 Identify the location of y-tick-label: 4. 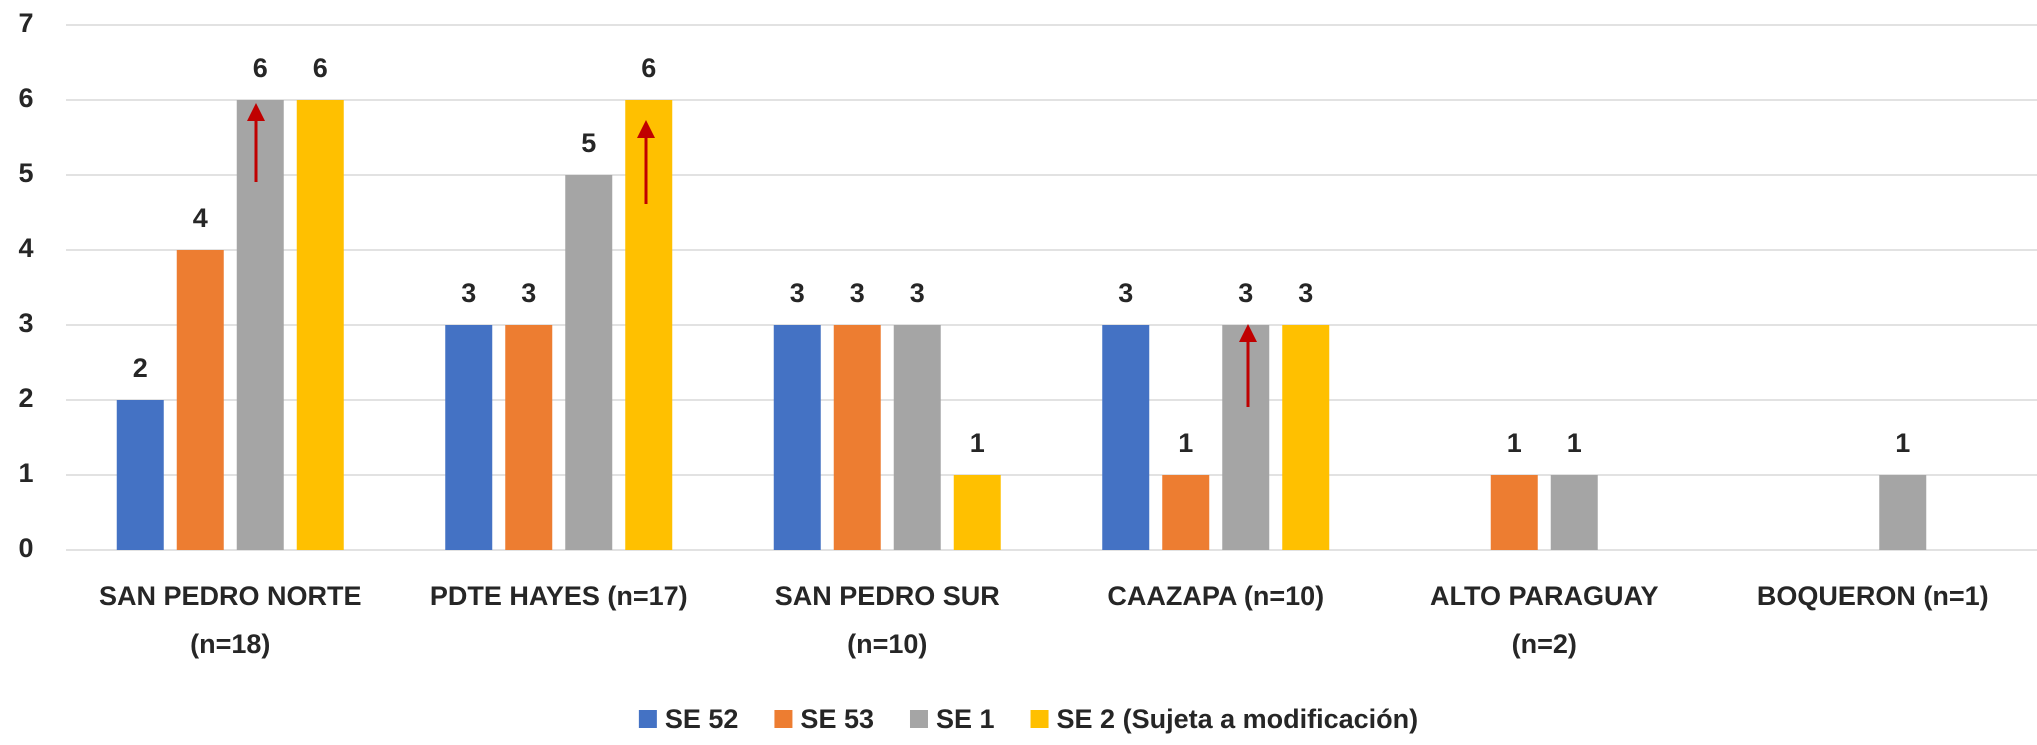
(25, 248).